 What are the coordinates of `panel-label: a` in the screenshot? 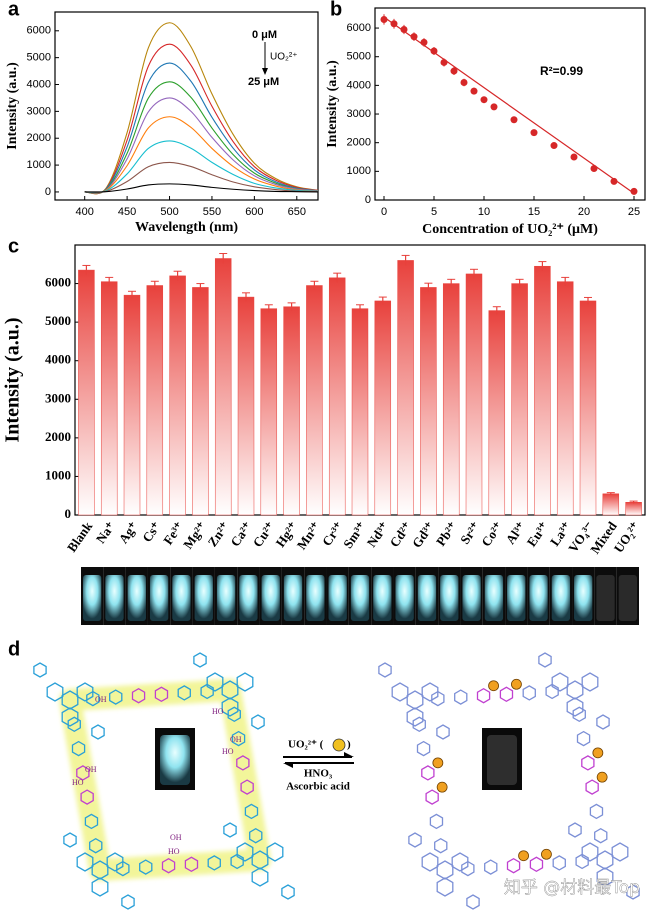 It's located at (14, 10).